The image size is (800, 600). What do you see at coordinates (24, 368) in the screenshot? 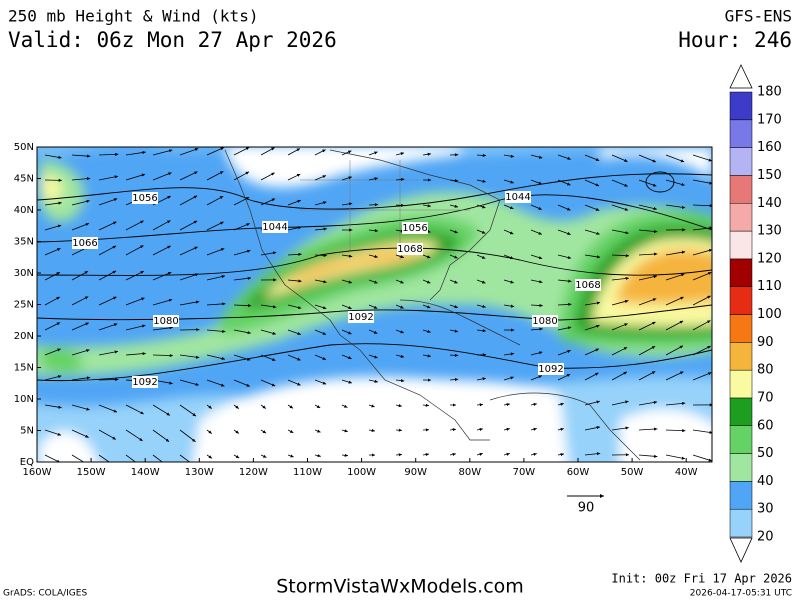
I see `lat-label: 15N` at bounding box center [24, 368].